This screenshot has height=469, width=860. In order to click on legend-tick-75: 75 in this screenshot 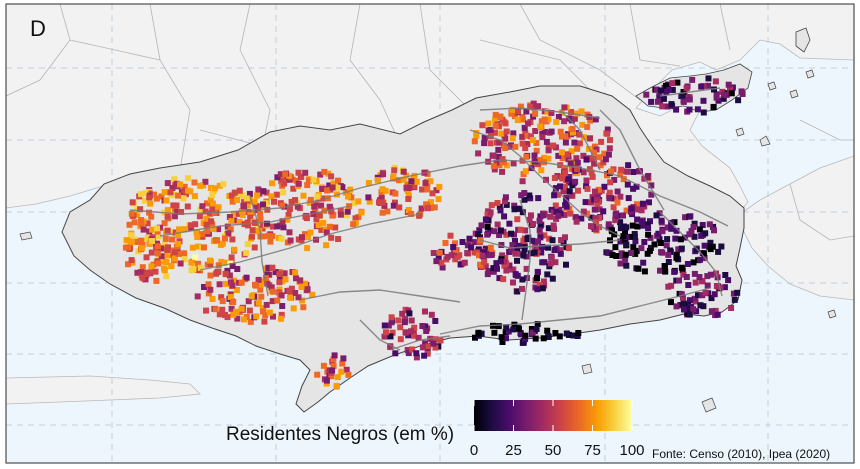, I will do `click(592, 450)`.